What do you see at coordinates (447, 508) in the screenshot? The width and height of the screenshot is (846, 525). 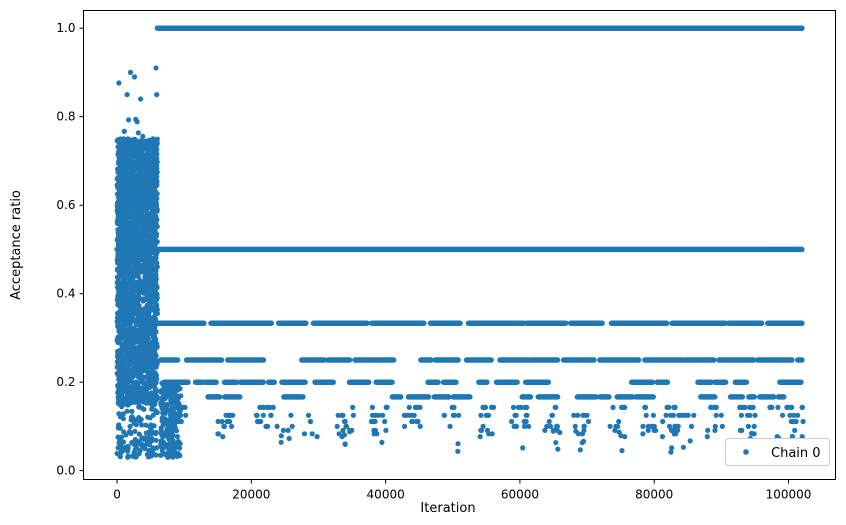 I see `x-axis-label: Iteration` at bounding box center [447, 508].